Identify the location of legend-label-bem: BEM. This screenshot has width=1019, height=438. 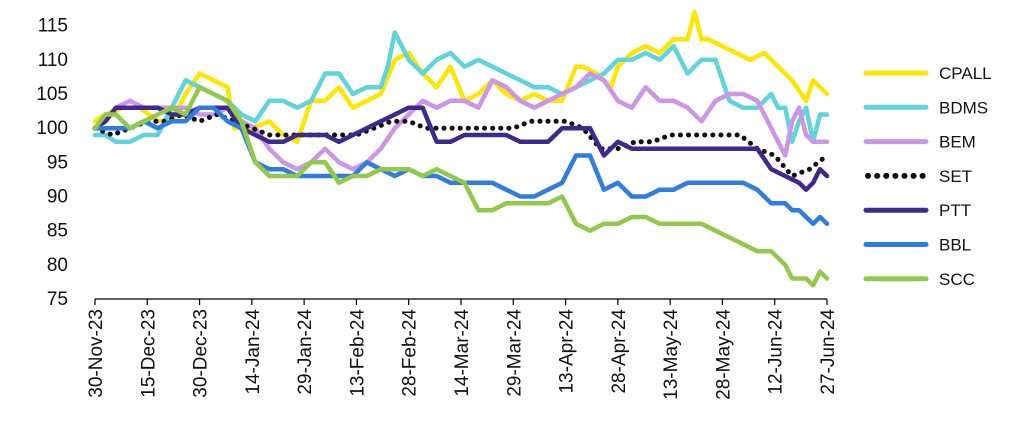
(957, 142).